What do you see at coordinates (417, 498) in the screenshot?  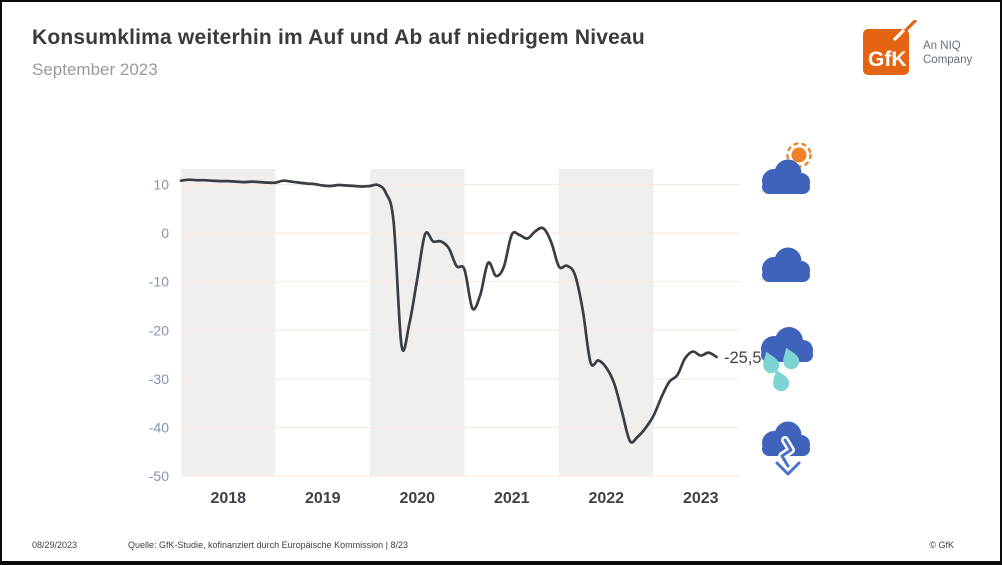 I see `x-axis-label-2020: 2020` at bounding box center [417, 498].